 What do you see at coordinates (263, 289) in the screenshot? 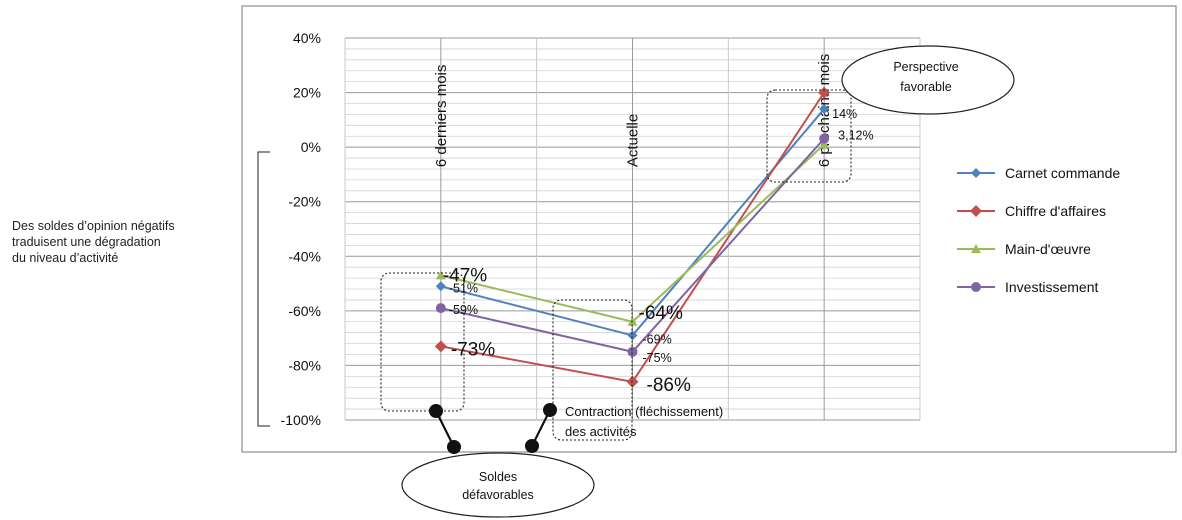
I see `side-bracket` at bounding box center [263, 289].